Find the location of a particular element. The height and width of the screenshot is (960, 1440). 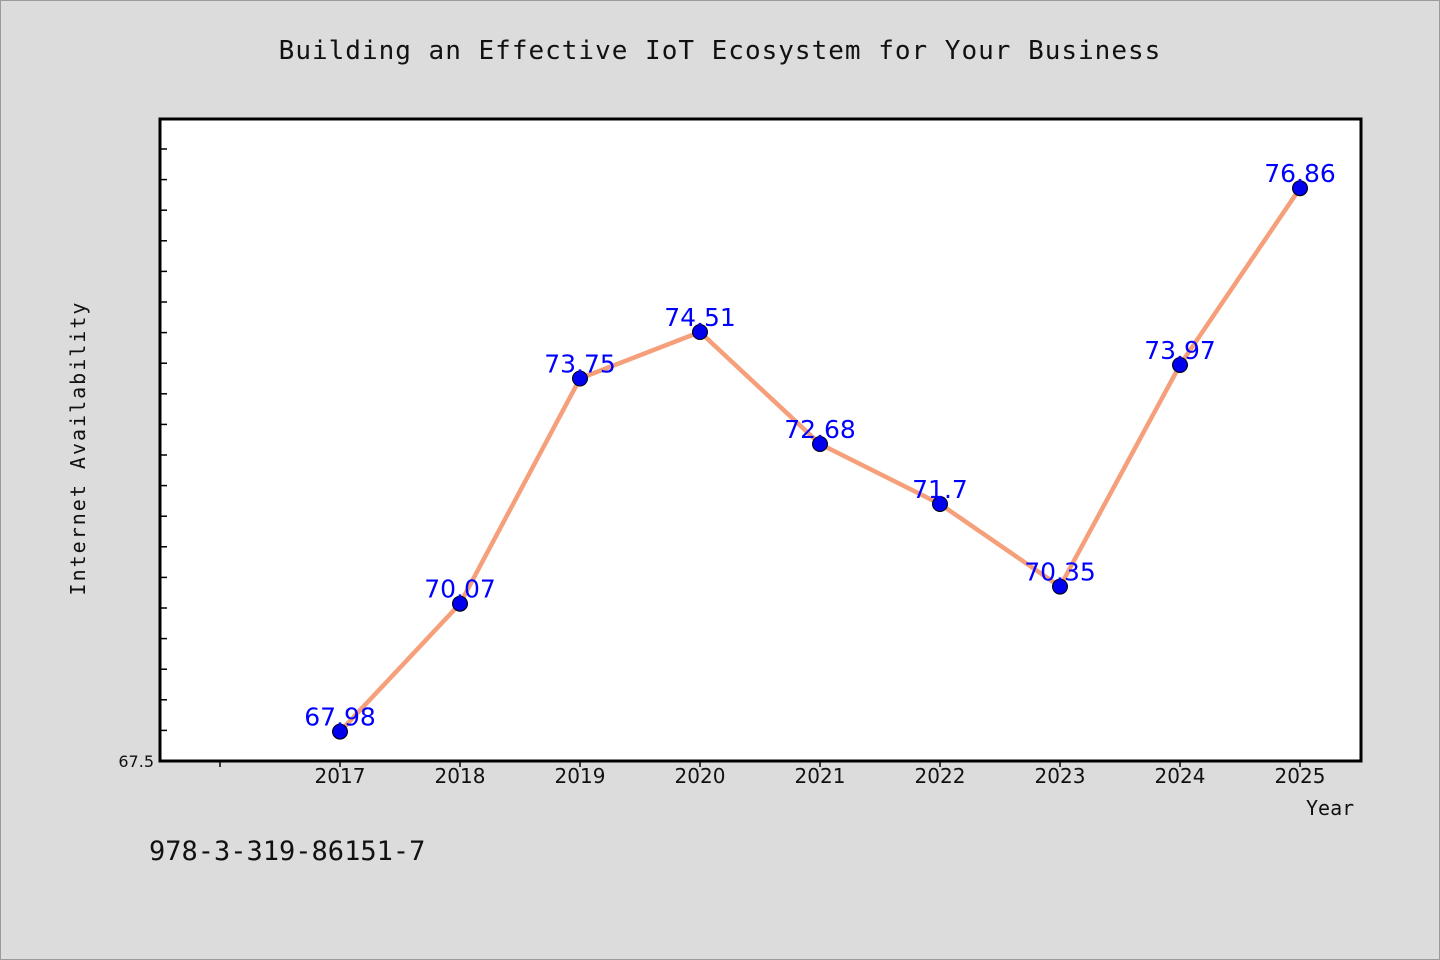

data-label: 74.51 is located at coordinates (700, 317).